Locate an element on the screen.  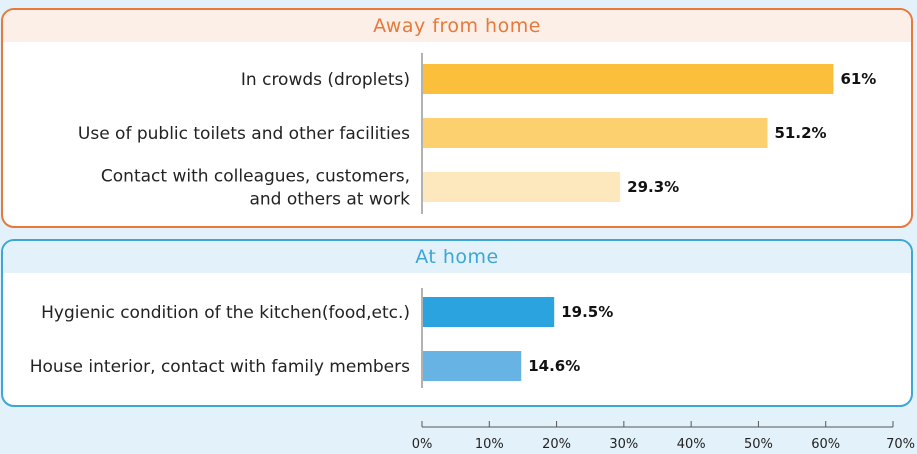
x-tick-label-7: 70% is located at coordinates (900, 444).